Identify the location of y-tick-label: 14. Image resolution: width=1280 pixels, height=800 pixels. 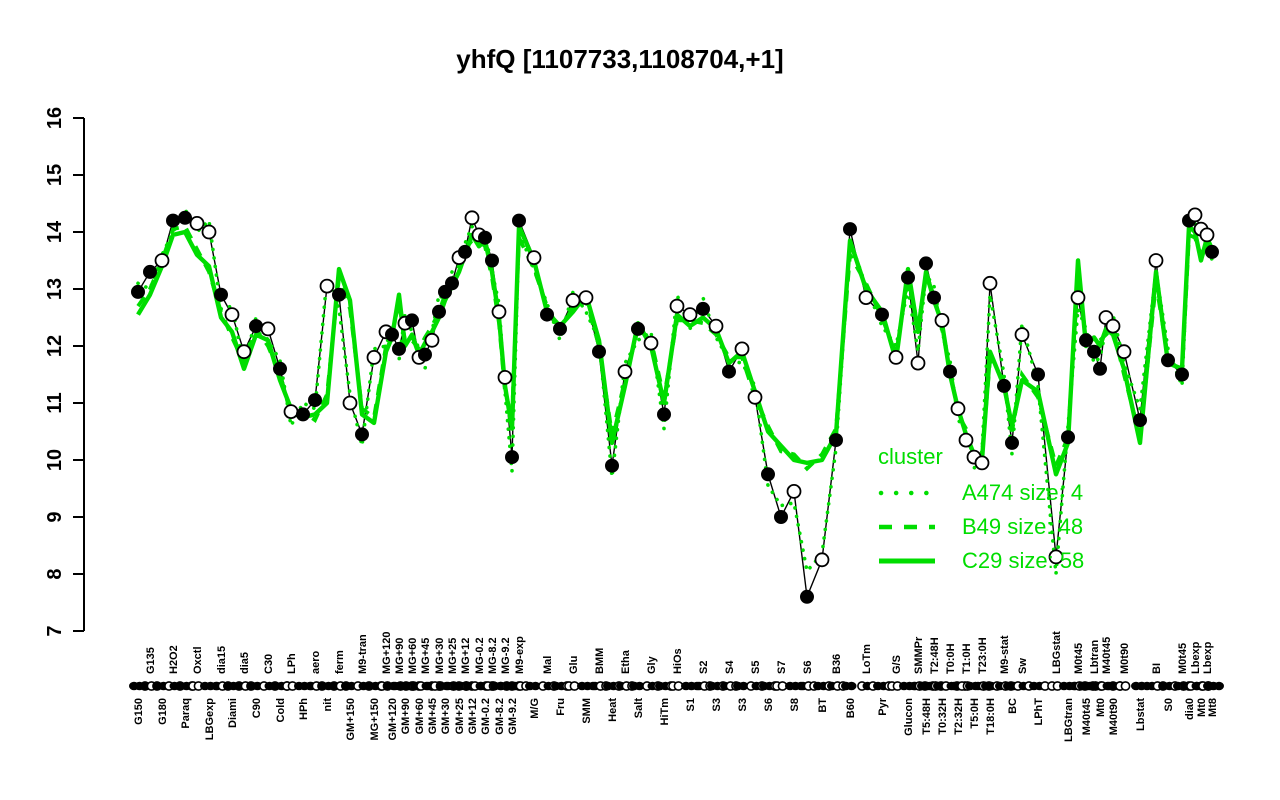
(55, 231).